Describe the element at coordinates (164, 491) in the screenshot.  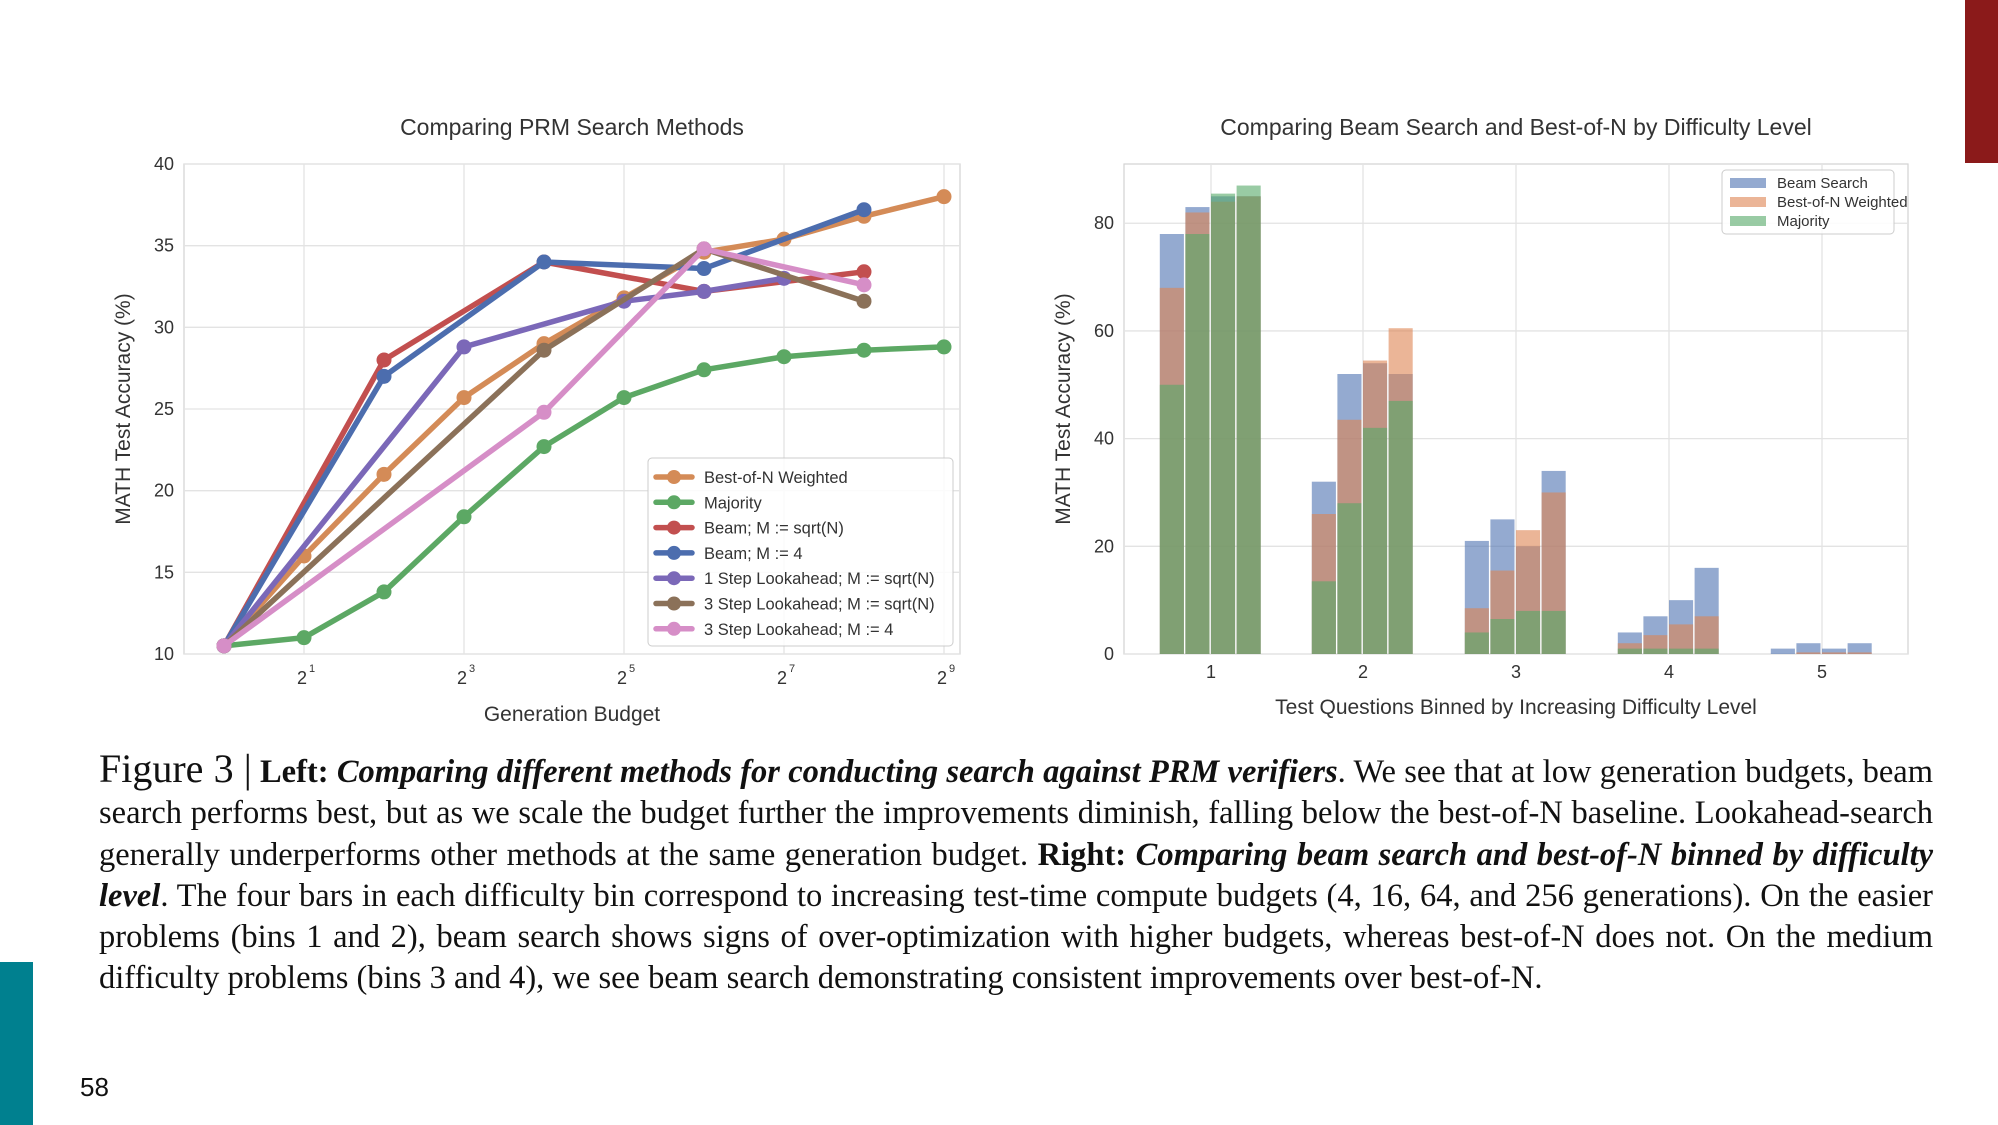
I see `left-y-tick-label: 20` at that location.